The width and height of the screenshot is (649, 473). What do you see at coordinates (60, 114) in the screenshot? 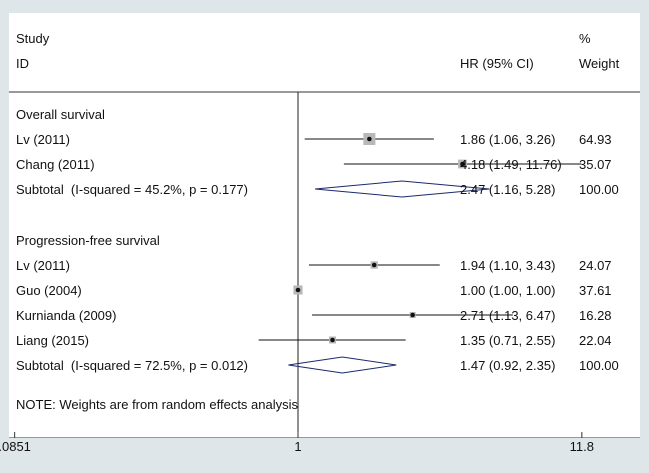
I see `group-label: Overall survival` at bounding box center [60, 114].